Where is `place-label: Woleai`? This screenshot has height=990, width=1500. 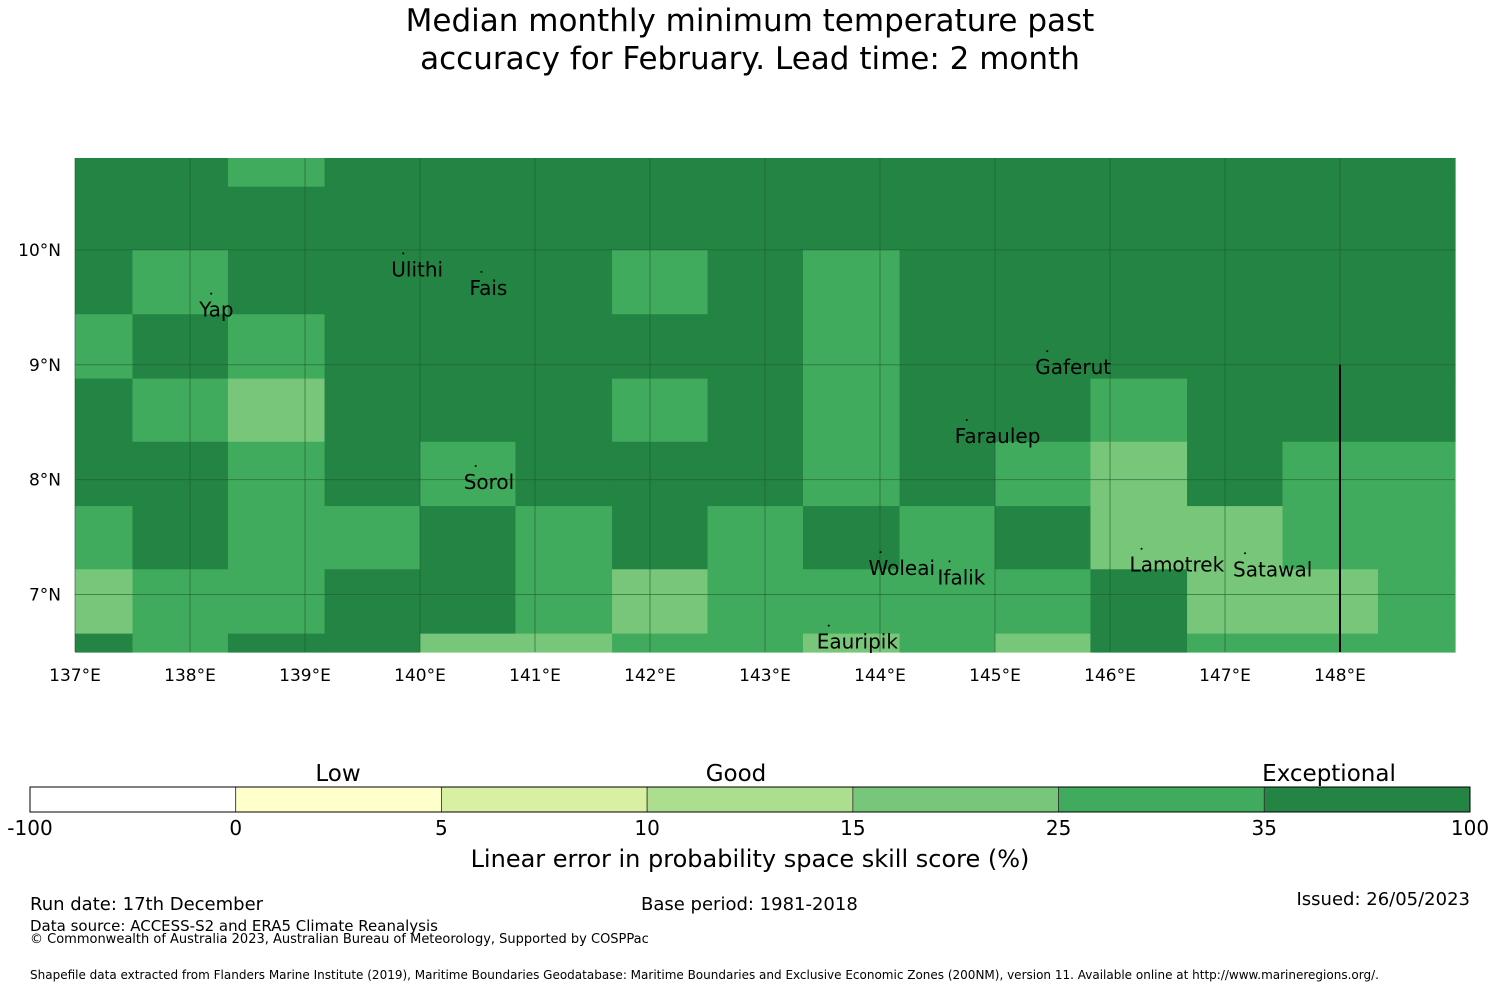 place-label: Woleai is located at coordinates (902, 568).